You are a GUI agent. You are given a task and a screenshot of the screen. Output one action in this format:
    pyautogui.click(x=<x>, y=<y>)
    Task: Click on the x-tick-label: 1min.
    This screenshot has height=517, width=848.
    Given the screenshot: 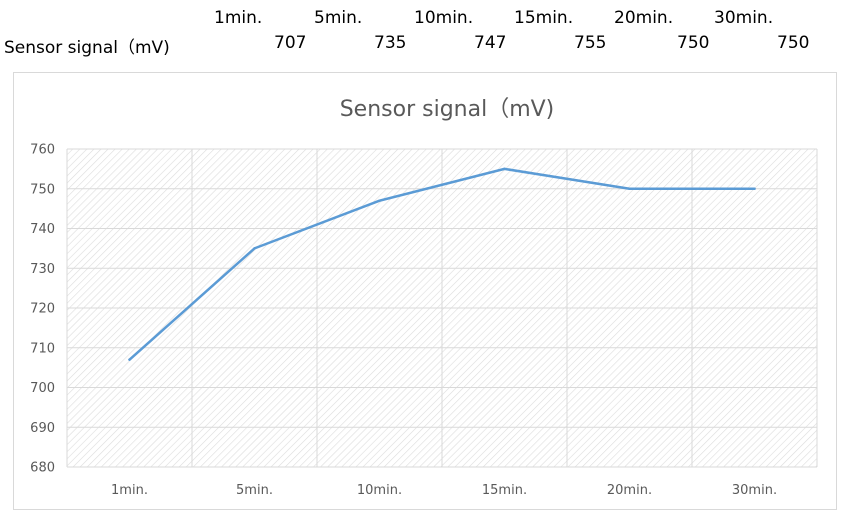 What is the action you would take?
    pyautogui.click(x=129, y=490)
    